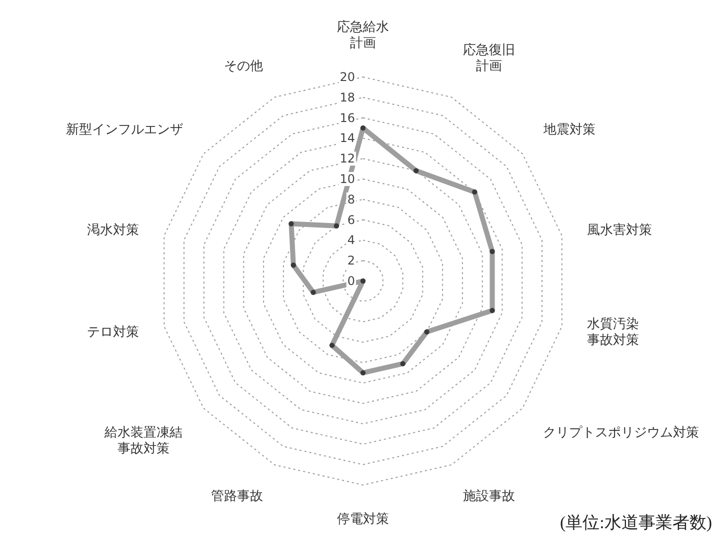 The height and width of the screenshot is (538, 720). Describe the element at coordinates (569, 130) in the screenshot. I see `spoke-label: 地震対策` at that location.